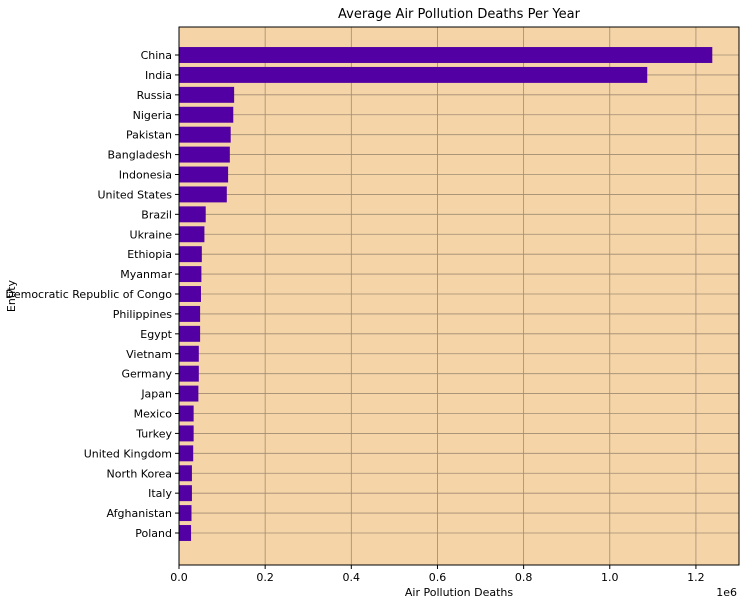  I want to click on y-tick-label: Vietnam, so click(149, 354).